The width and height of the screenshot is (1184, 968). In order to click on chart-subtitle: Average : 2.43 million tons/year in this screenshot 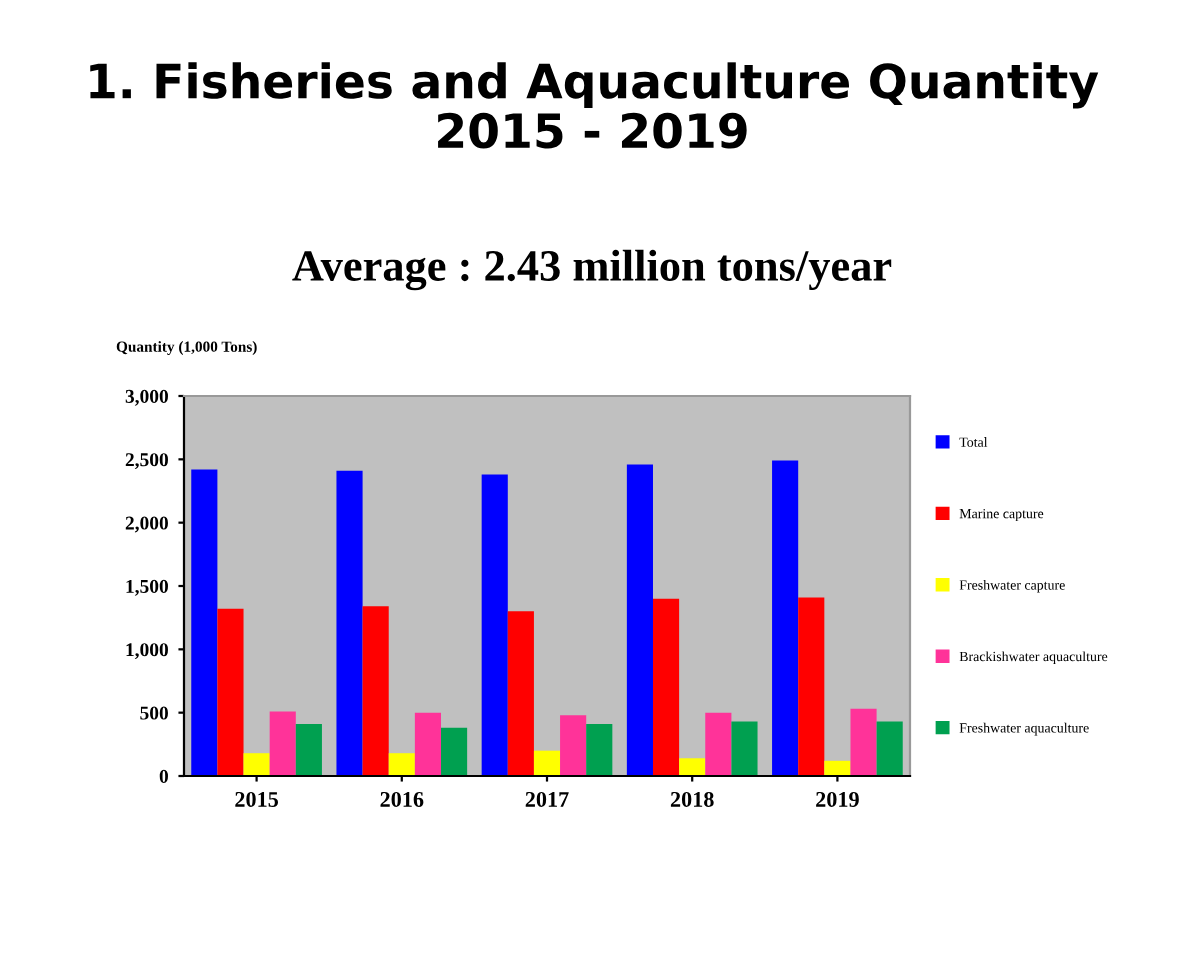, I will do `click(592, 270)`.